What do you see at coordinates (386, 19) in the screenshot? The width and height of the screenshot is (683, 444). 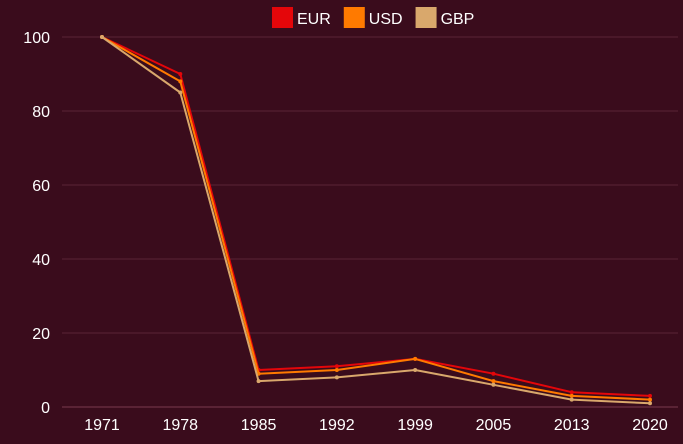 I see `legend-label: USD` at bounding box center [386, 19].